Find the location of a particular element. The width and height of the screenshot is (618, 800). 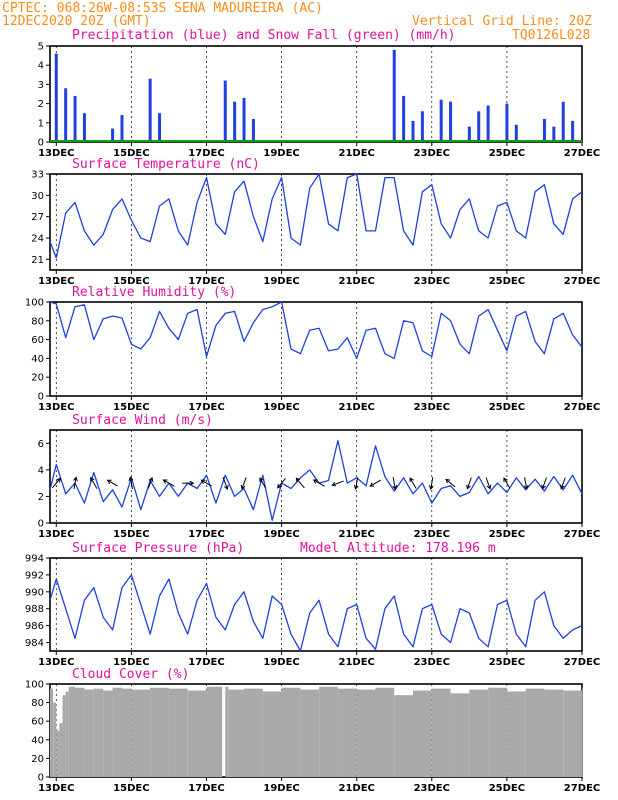

rh-y-tick-label: 60 is located at coordinates (37, 340).